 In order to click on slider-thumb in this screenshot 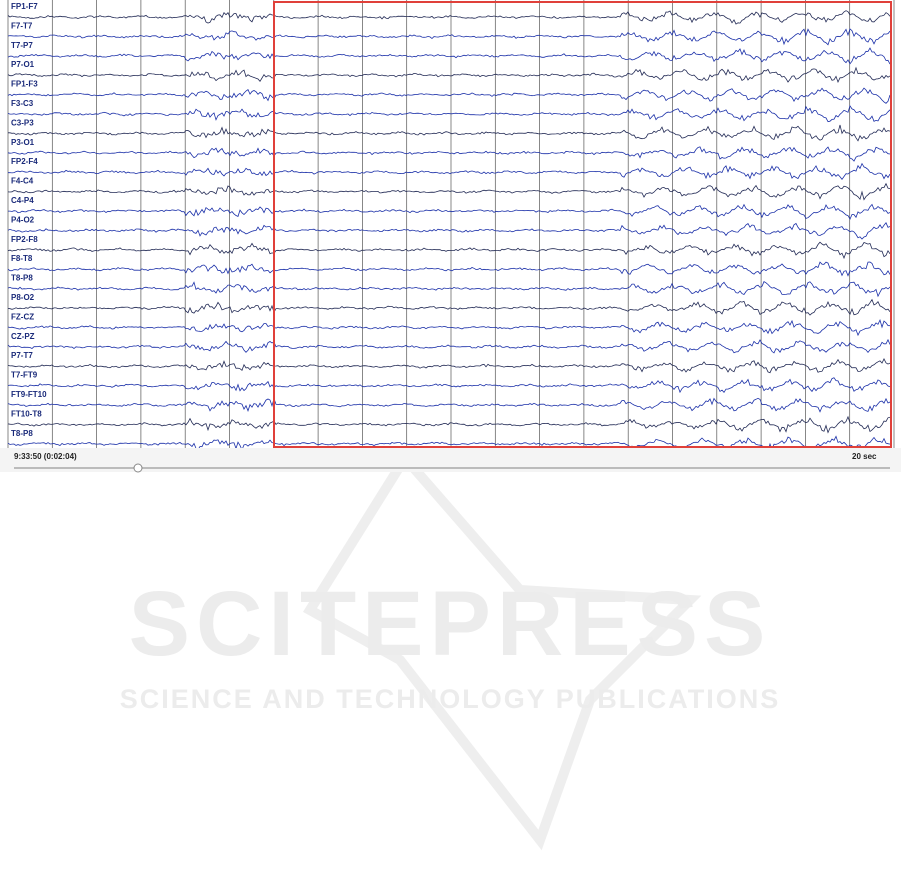, I will do `click(138, 468)`.